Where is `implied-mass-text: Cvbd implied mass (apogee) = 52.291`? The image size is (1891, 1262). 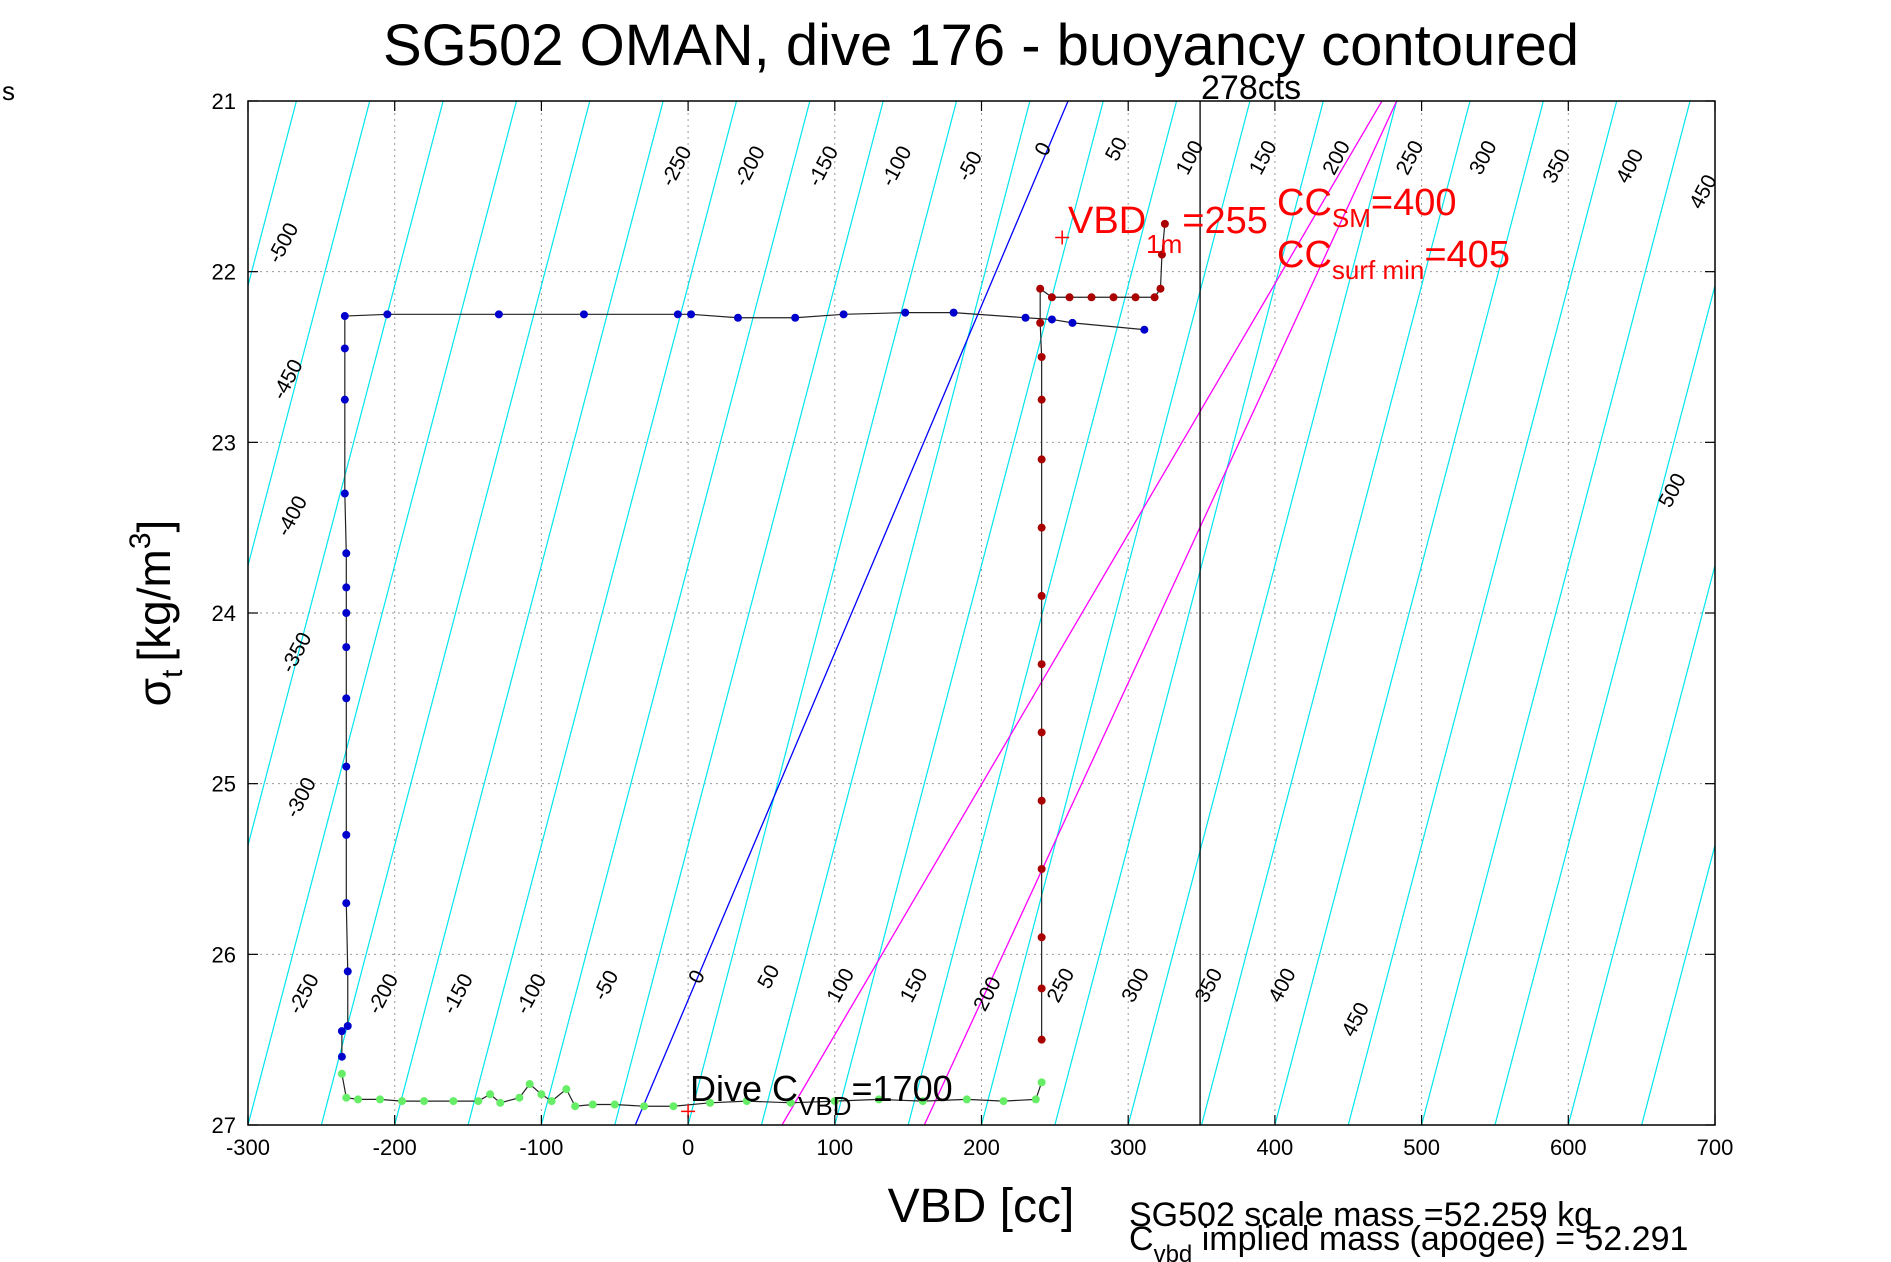 implied-mass-text: Cvbd implied mass (apogee) = 52.291 is located at coordinates (1408, 1241).